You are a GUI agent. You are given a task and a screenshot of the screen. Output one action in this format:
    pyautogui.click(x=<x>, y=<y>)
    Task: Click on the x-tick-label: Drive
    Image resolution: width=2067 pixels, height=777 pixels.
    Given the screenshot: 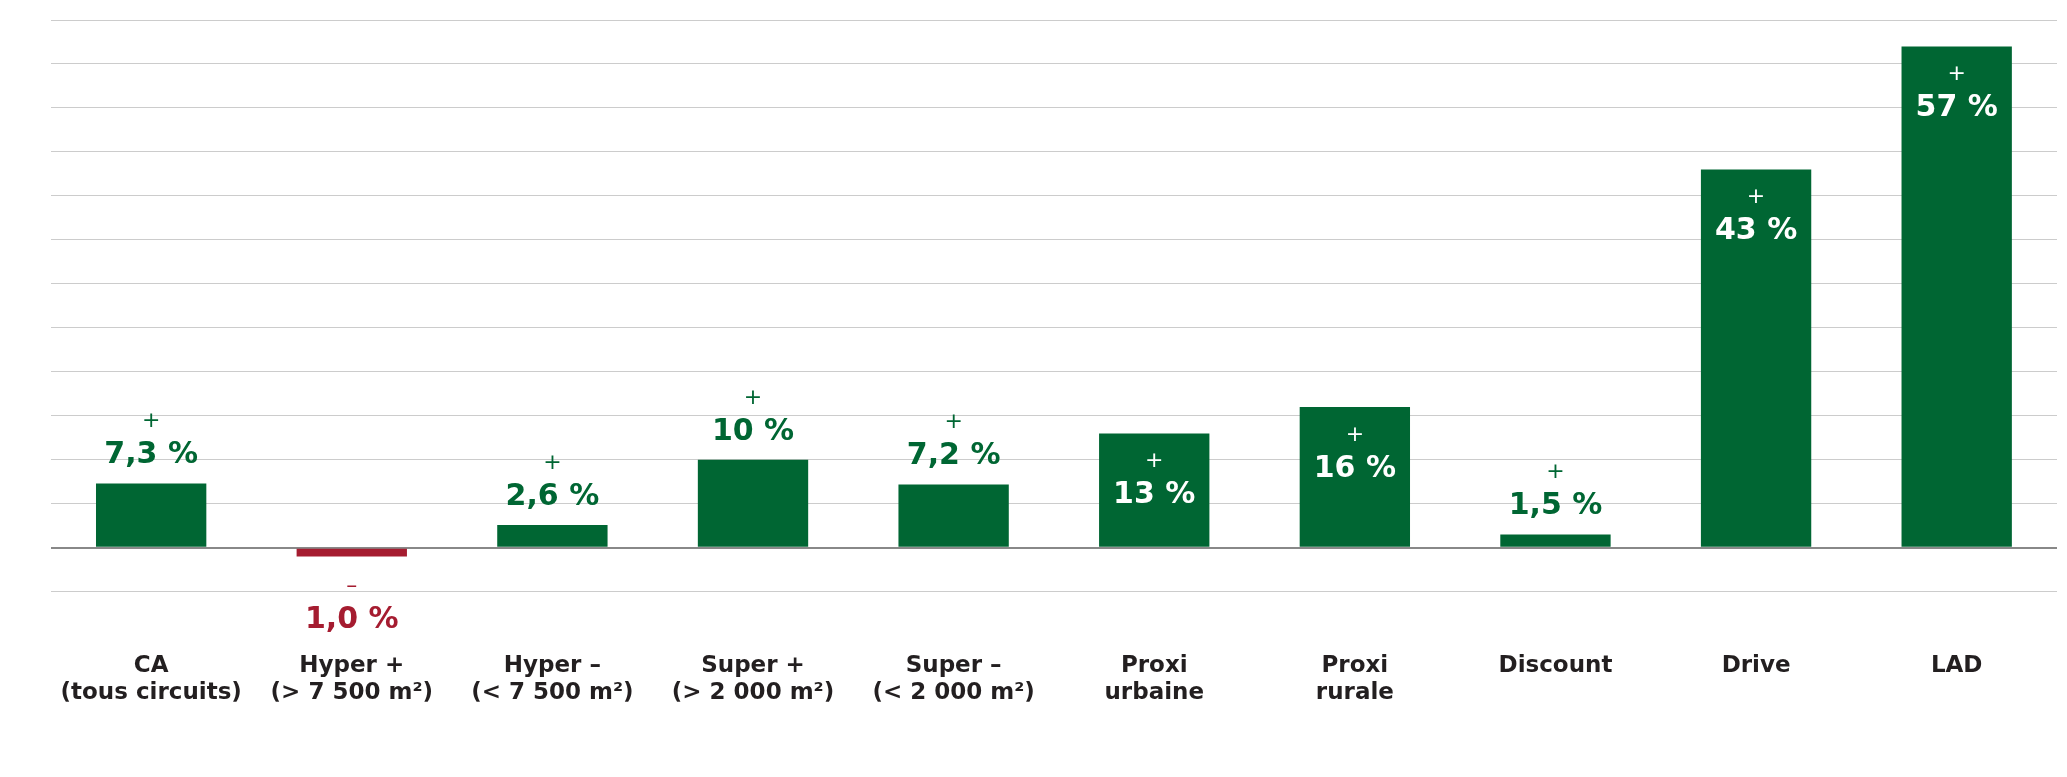 What is the action you would take?
    pyautogui.click(x=1756, y=663)
    